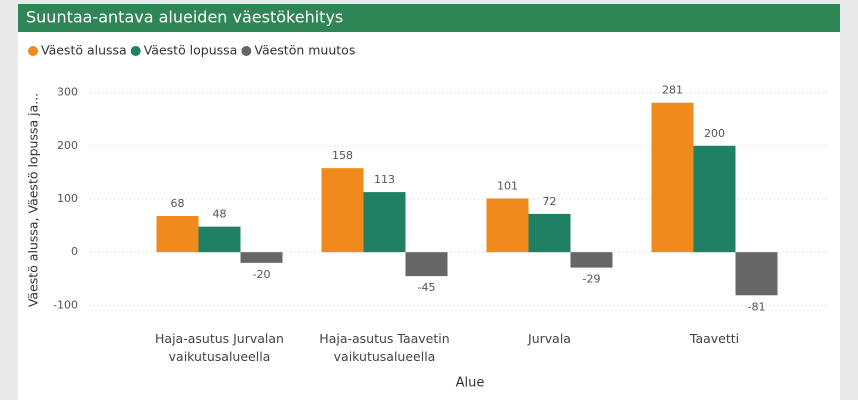  Describe the element at coordinates (74, 251) in the screenshot. I see `y-tick-label: 0` at that location.